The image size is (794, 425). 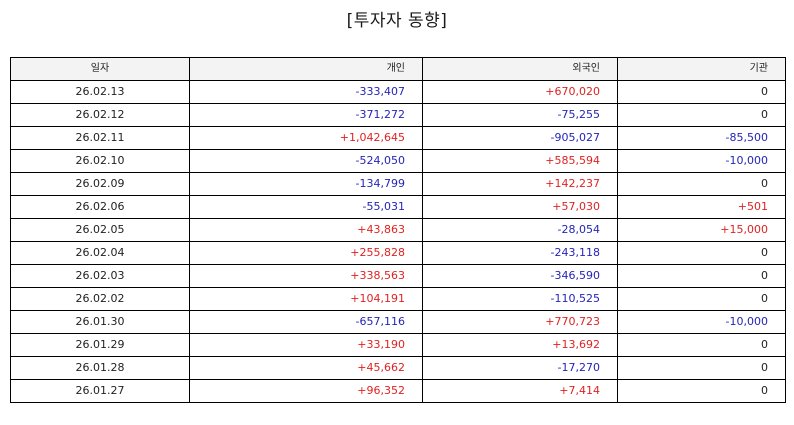 I want to click on table-row: 26.01.28 +45,662 -17,270 0, so click(x=398, y=368).